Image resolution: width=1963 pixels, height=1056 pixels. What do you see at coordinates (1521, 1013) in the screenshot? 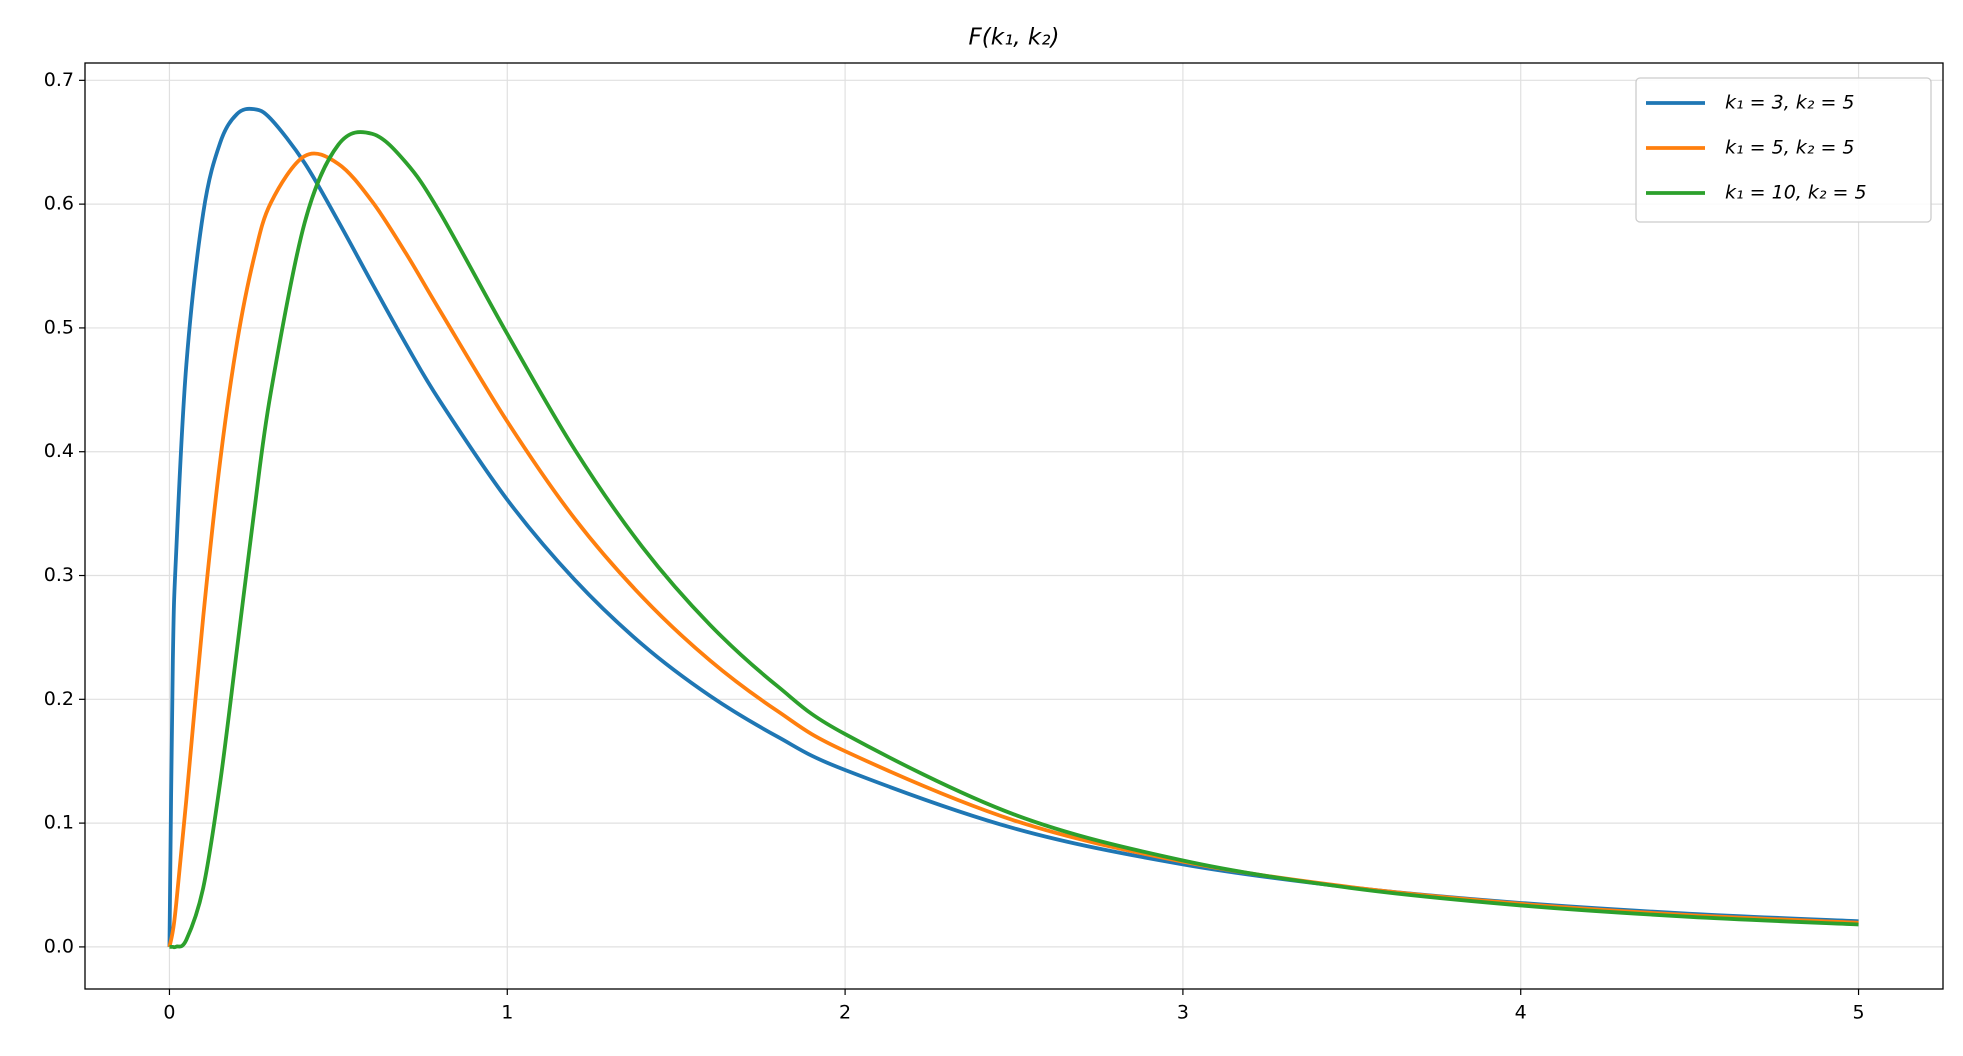
I see `x-tick-label: 4` at bounding box center [1521, 1013].